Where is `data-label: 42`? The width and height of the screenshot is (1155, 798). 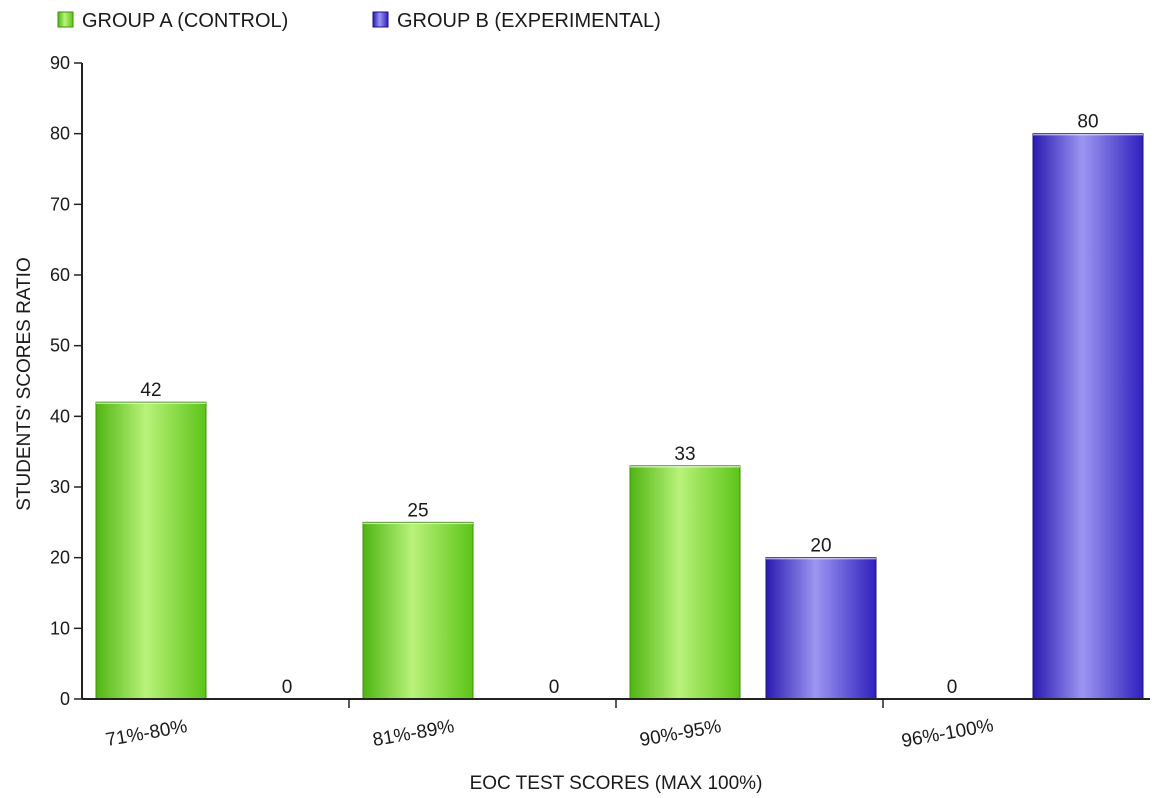 data-label: 42 is located at coordinates (150, 390).